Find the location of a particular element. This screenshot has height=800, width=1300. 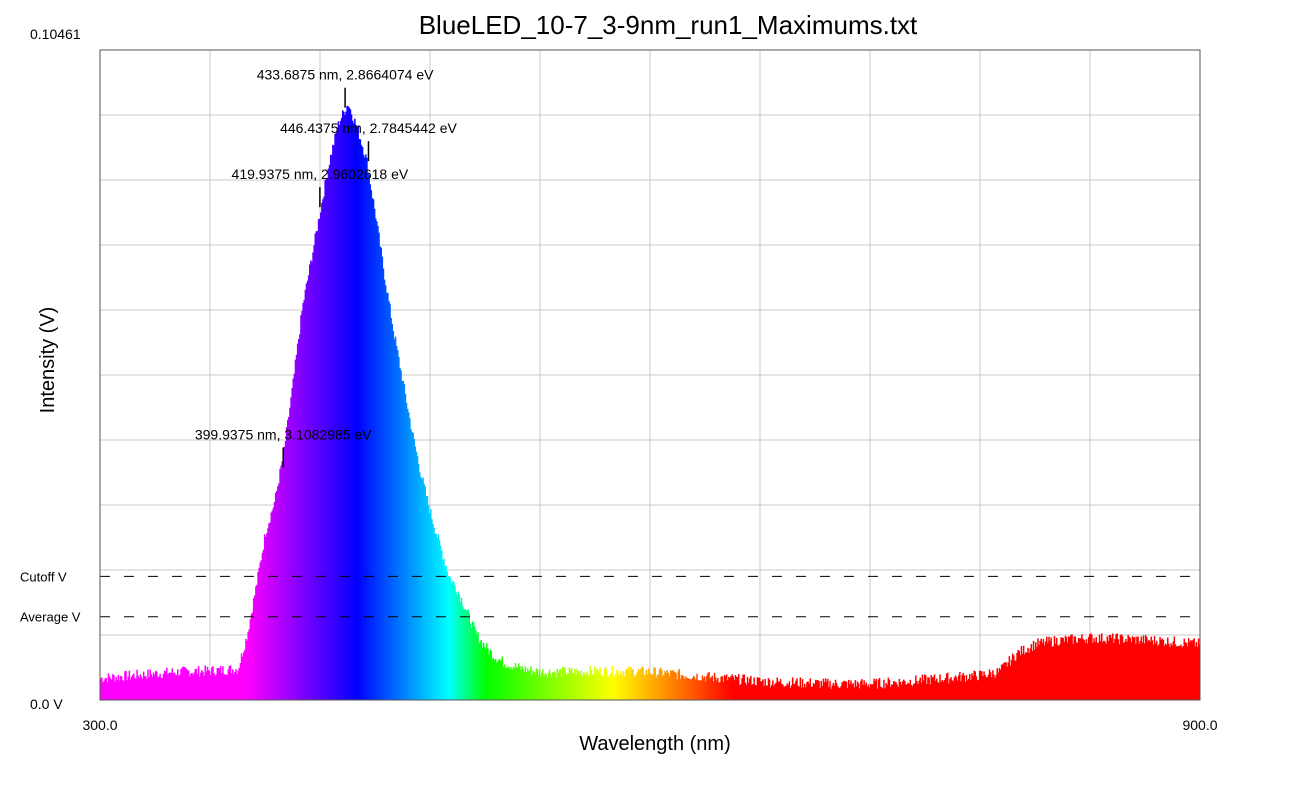

chart-title: BlueLED_10-7_3-9nm_run1_Maximums.txt is located at coordinates (668, 25).